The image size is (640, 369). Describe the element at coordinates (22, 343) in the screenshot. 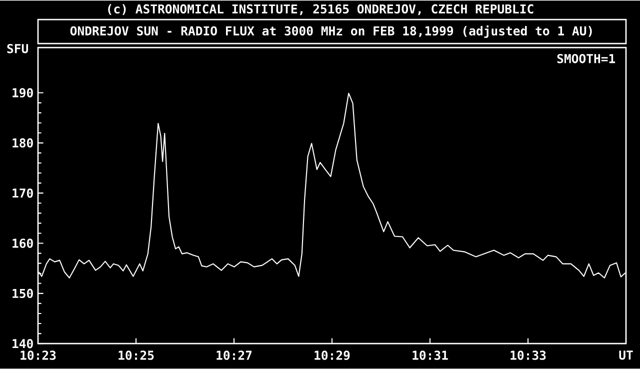

I see `y-tick-label: 140` at that location.